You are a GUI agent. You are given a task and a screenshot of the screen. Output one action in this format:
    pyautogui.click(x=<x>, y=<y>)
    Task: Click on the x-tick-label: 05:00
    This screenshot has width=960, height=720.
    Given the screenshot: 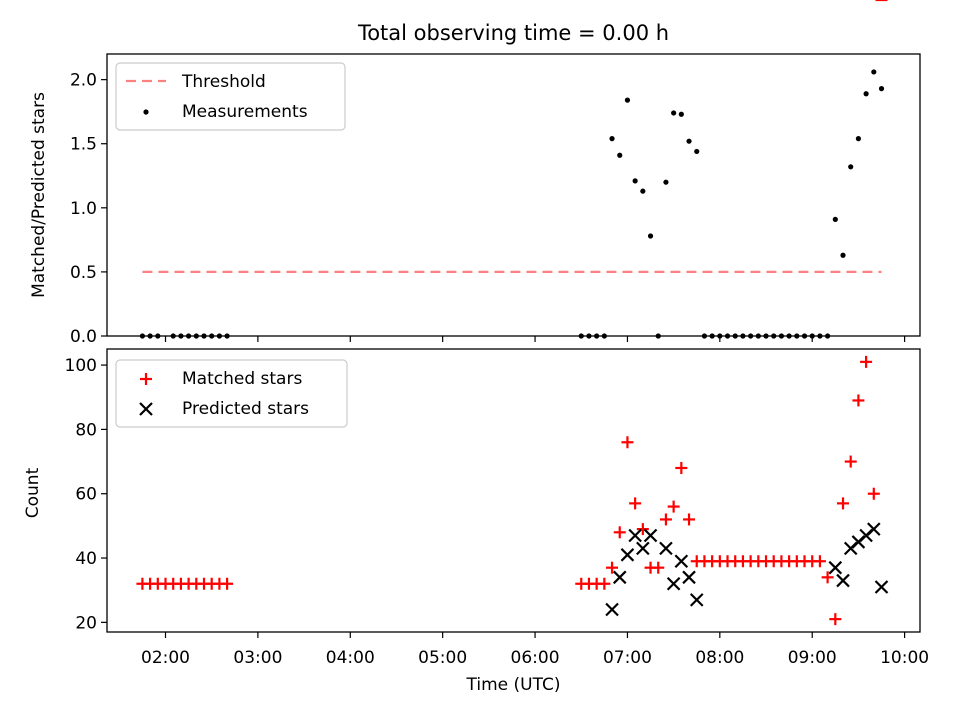 What is the action you would take?
    pyautogui.click(x=442, y=658)
    